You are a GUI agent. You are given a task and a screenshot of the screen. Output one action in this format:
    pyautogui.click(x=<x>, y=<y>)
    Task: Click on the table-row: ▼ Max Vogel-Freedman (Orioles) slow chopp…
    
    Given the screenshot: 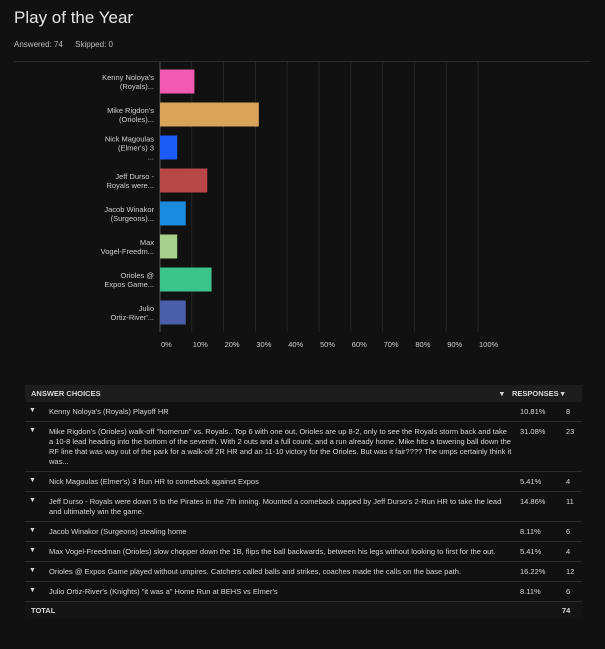 What is the action you would take?
    pyautogui.click(x=303, y=552)
    